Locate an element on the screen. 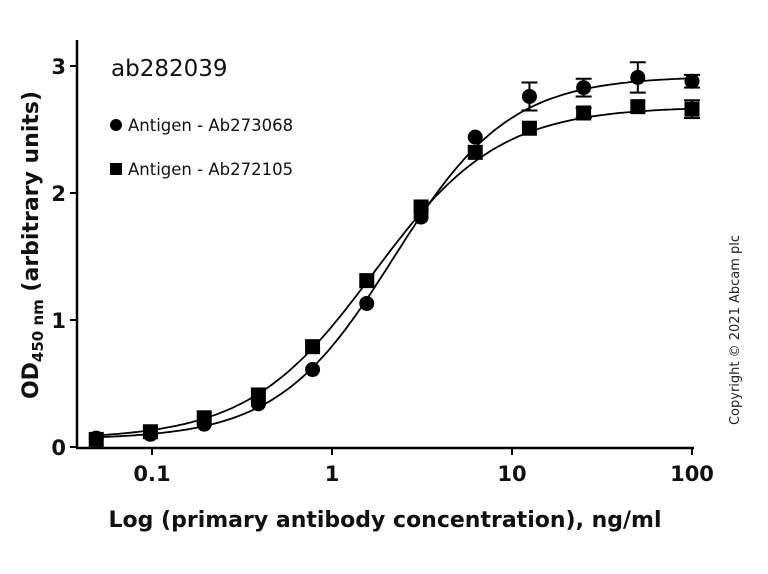 This screenshot has width=768, height=574. x-tick-label: 0.1 is located at coordinates (151, 474).